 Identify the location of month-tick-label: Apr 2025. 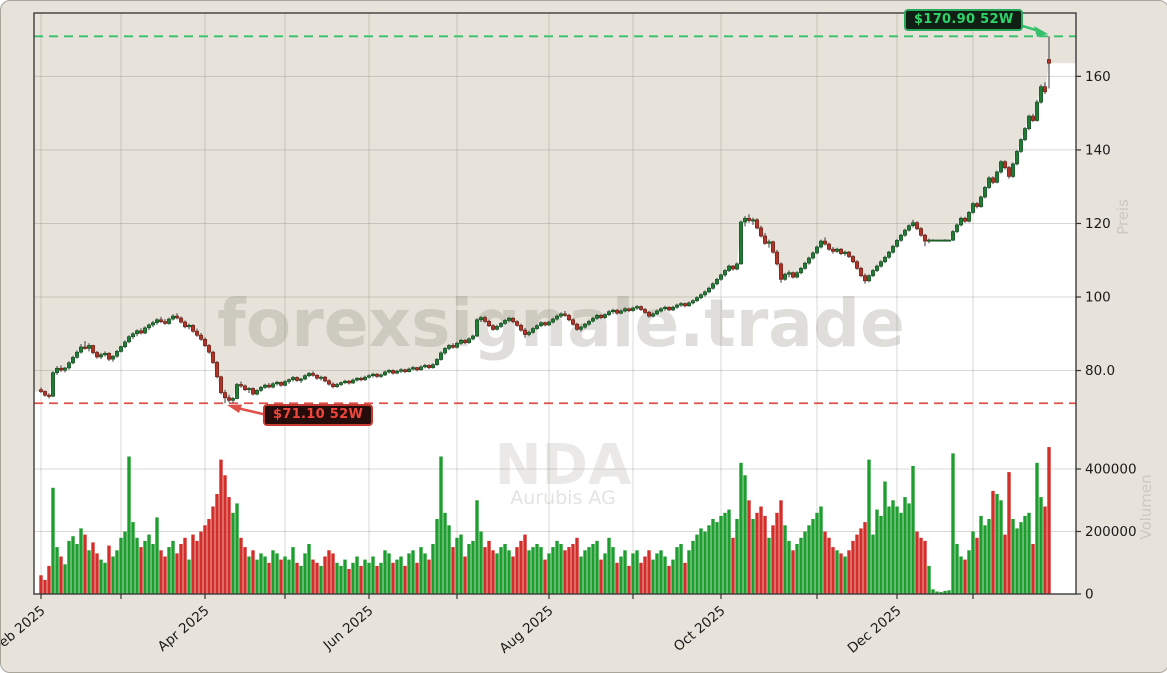
(184, 629).